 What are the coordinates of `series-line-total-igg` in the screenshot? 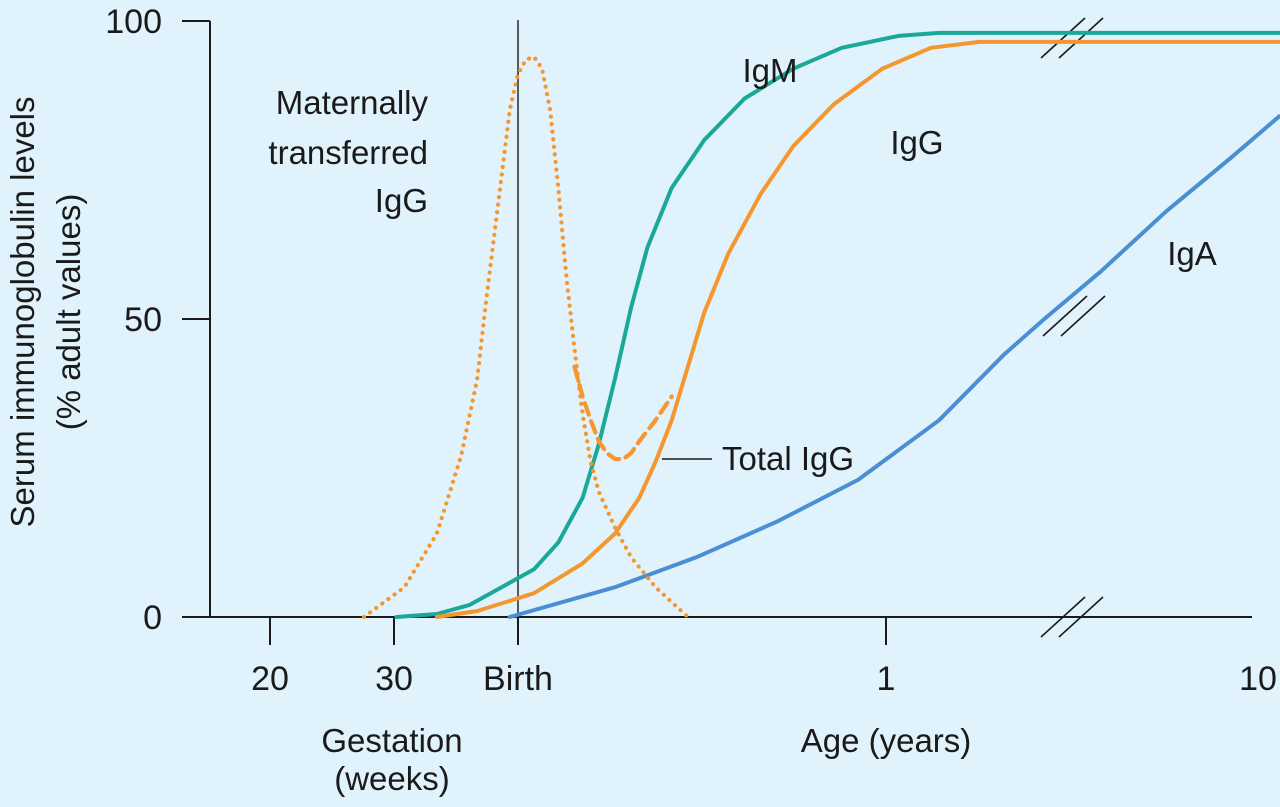 It's located at (623, 413).